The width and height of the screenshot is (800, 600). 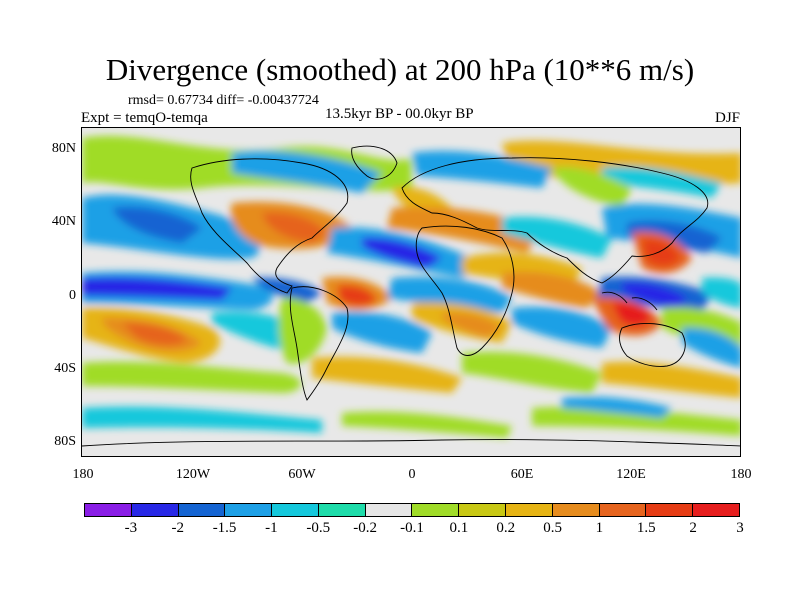 I want to click on colorbar-label: -0.1, so click(x=412, y=528).